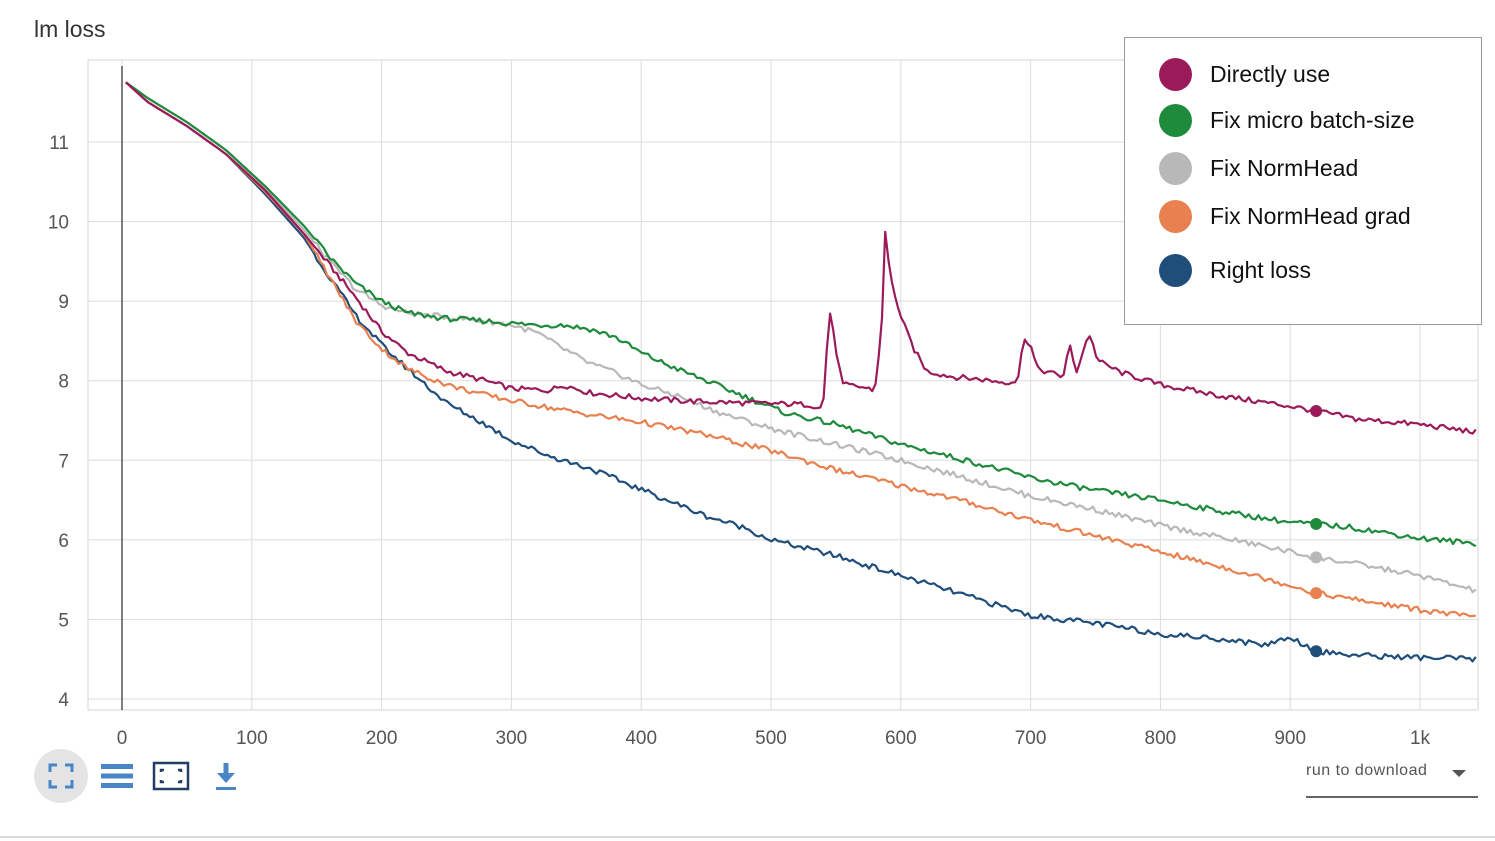 The image size is (1495, 841). What do you see at coordinates (1316, 557) in the screenshot?
I see `series-marker-fix-normhead` at bounding box center [1316, 557].